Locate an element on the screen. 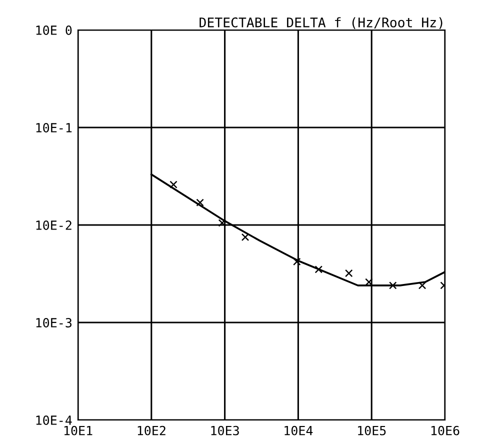  y-tick-label: 10E-2 is located at coordinates (54, 225).